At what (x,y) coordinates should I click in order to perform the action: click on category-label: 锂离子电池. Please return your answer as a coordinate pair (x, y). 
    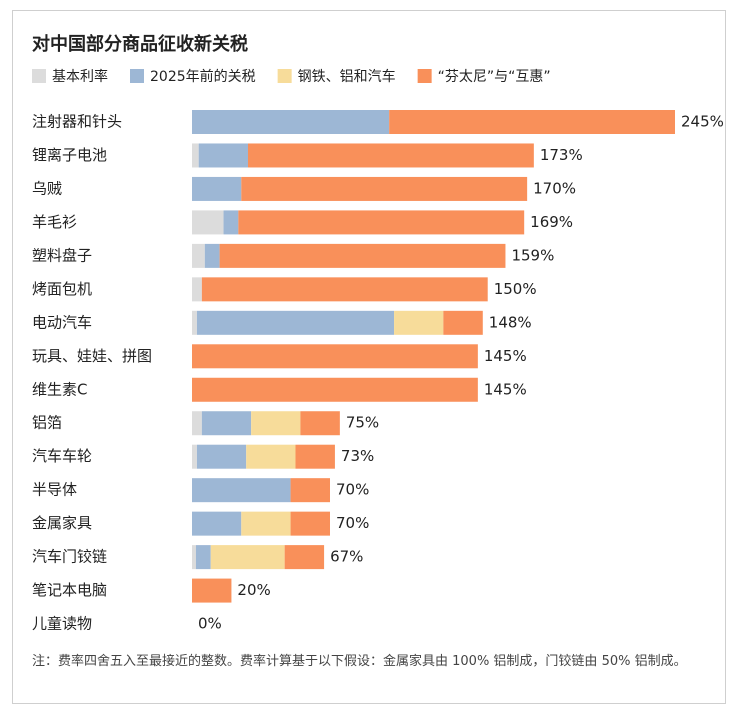
    Looking at the image, I should click on (69, 155).